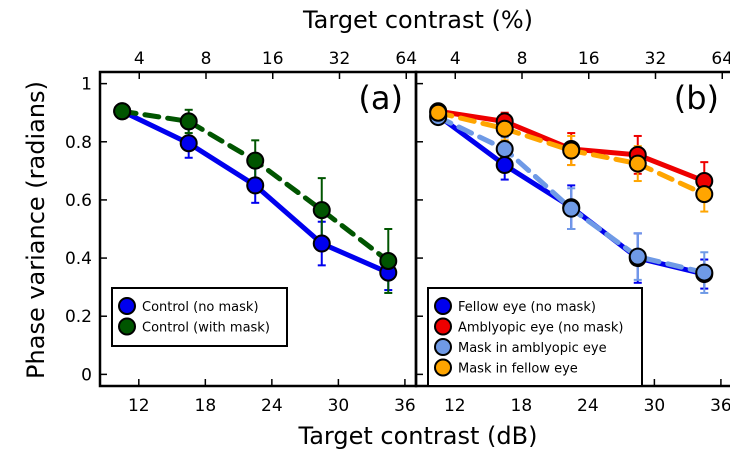 The height and width of the screenshot is (449, 730). I want to click on x-tick-label-1-2: 24, so click(588, 406).